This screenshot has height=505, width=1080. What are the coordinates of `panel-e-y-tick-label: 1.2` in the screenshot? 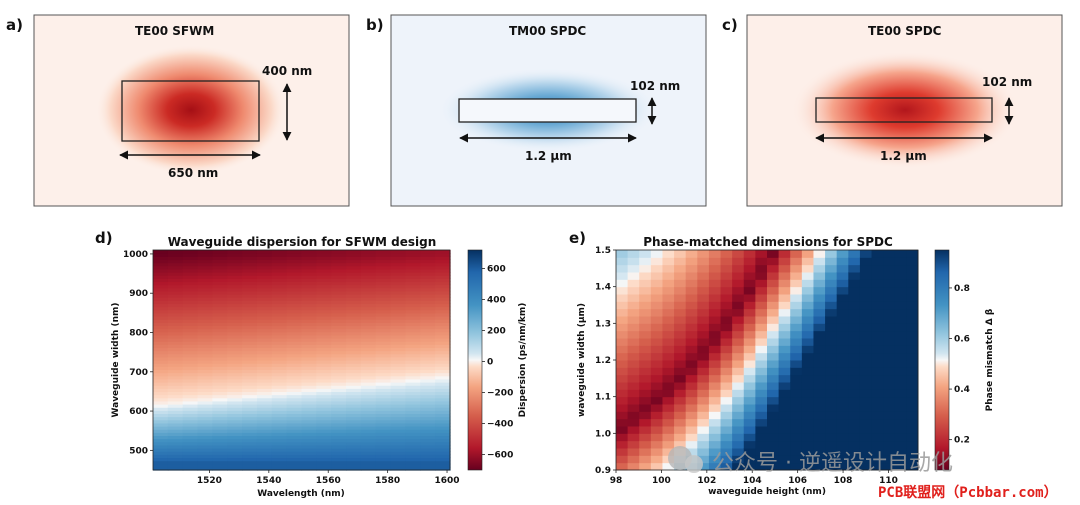 It's located at (603, 361).